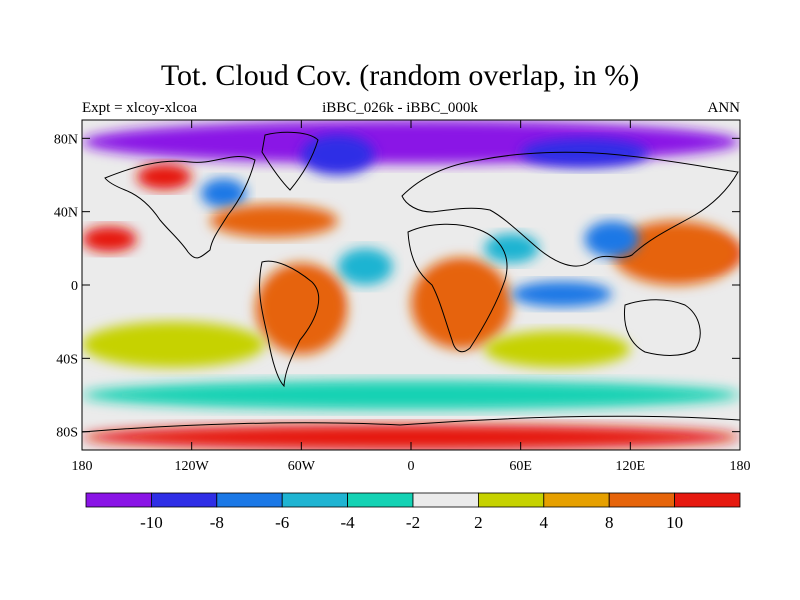  Describe the element at coordinates (66, 213) in the screenshot. I see `y-tick-label: 40N` at that location.